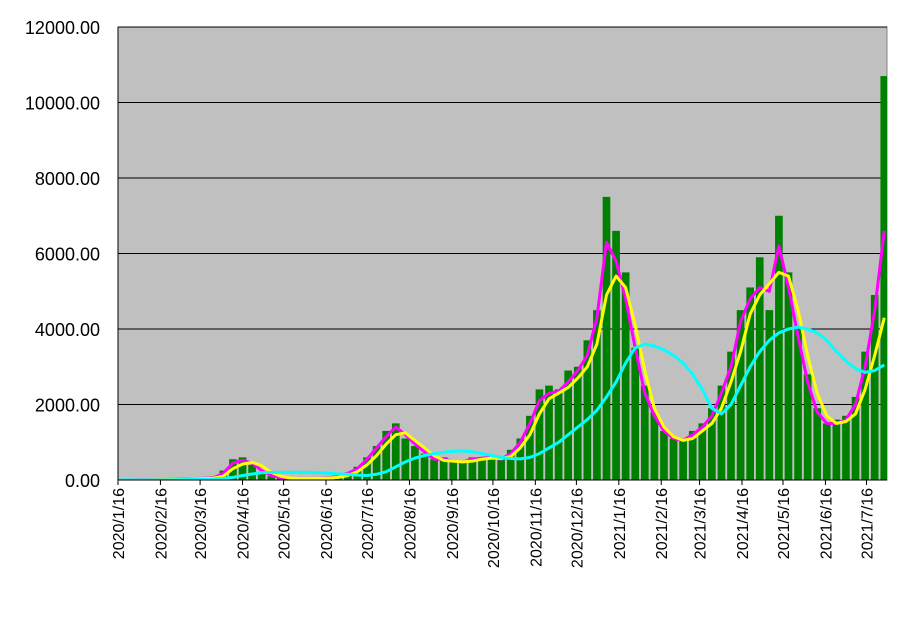  I want to click on x-tick-label: 2020/11/16, so click(536, 527).